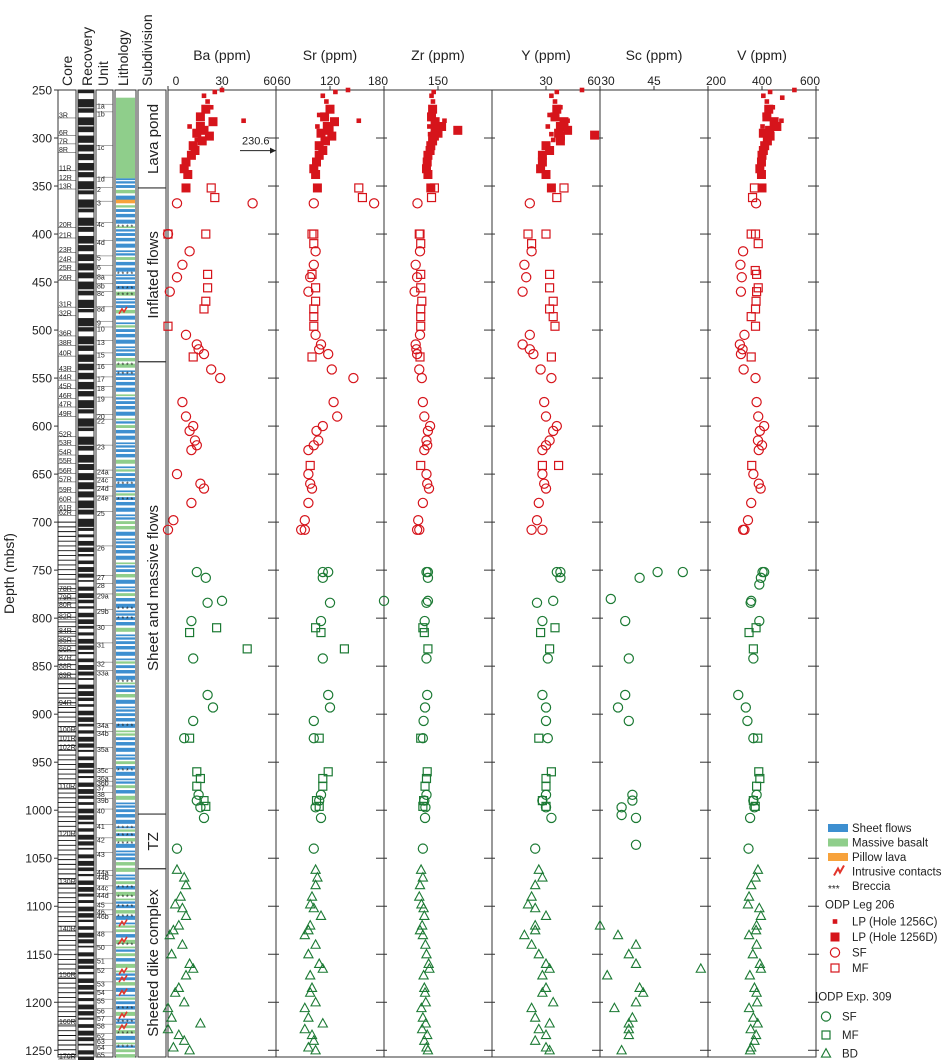 This screenshot has height=1060, width=952. Describe the element at coordinates (103, 73) in the screenshot. I see `header-unit: Unit` at that location.